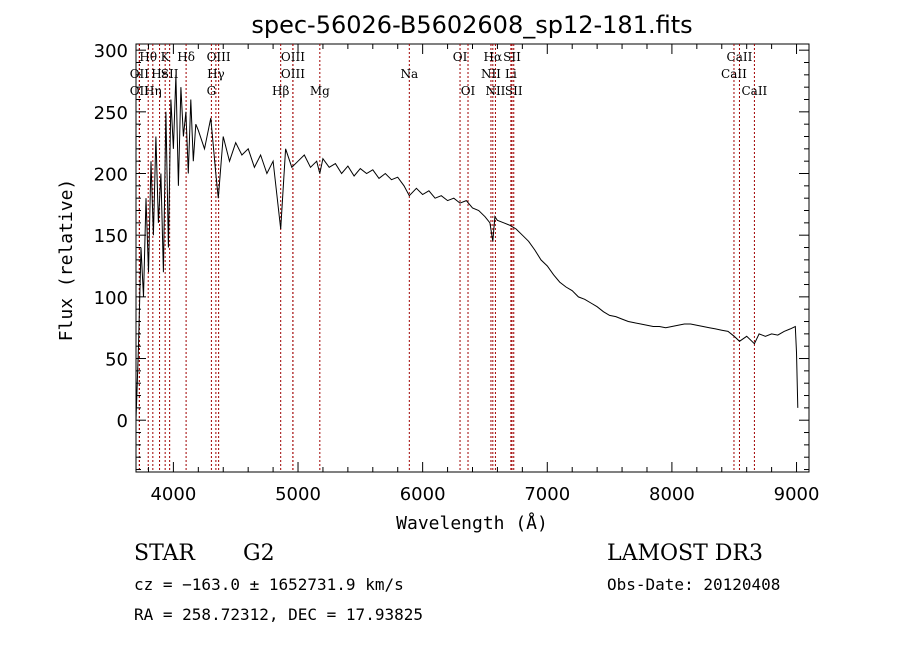 This screenshot has width=900, height=649. What do you see at coordinates (259, 553) in the screenshot?
I see `object-subclass: G2` at bounding box center [259, 553].